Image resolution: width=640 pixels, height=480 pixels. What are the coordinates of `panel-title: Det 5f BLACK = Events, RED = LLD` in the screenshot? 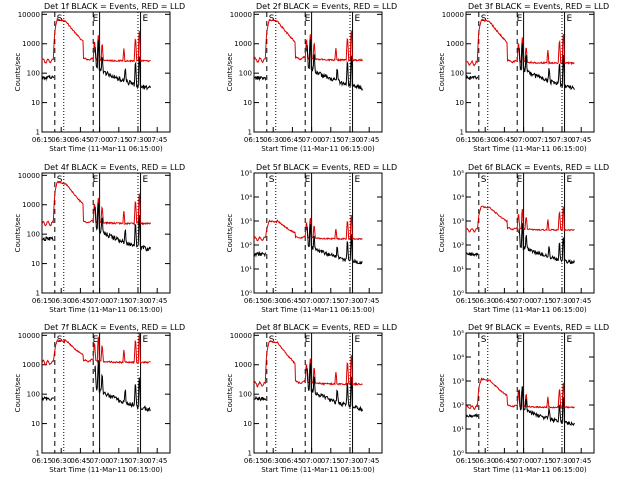 It's located at (326, 167).